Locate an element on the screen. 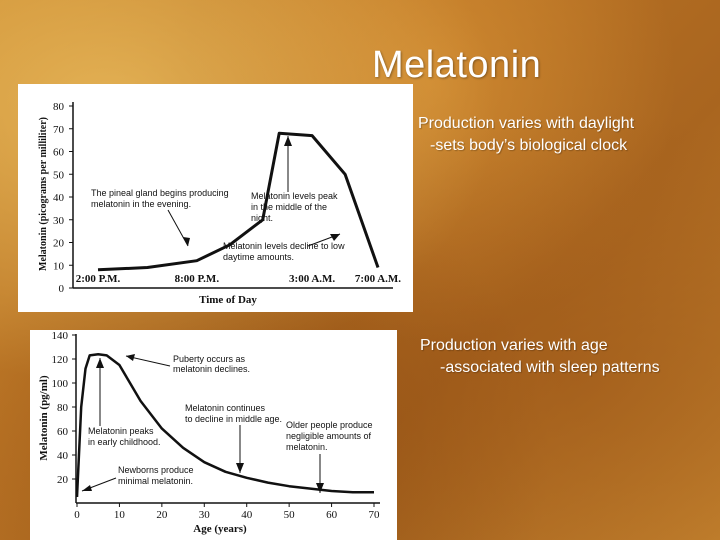  annotation-newborn: Newborns produce minimal melatonin. is located at coordinates (137, 478).